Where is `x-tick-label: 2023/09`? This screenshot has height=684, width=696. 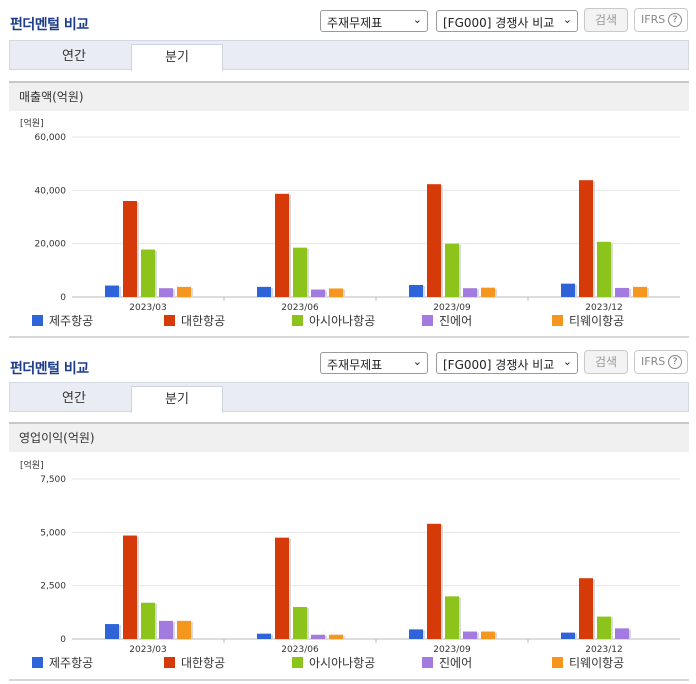 x-tick-label: 2023/09 is located at coordinates (452, 307).